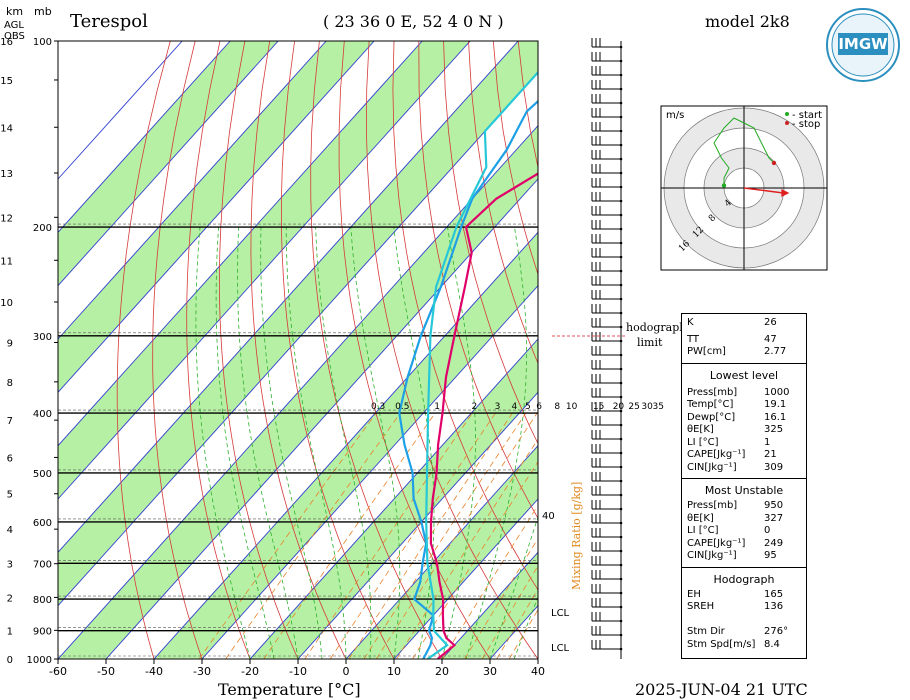 Image resolution: width=910 pixels, height=700 pixels. What do you see at coordinates (42, 474) in the screenshot?
I see `pressure-tick-label: 500` at bounding box center [42, 474].